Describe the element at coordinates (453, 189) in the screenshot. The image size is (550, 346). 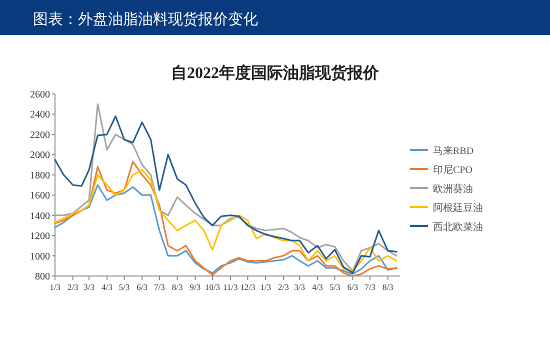
I see `legend-label: 欧洲葵油` at that location.